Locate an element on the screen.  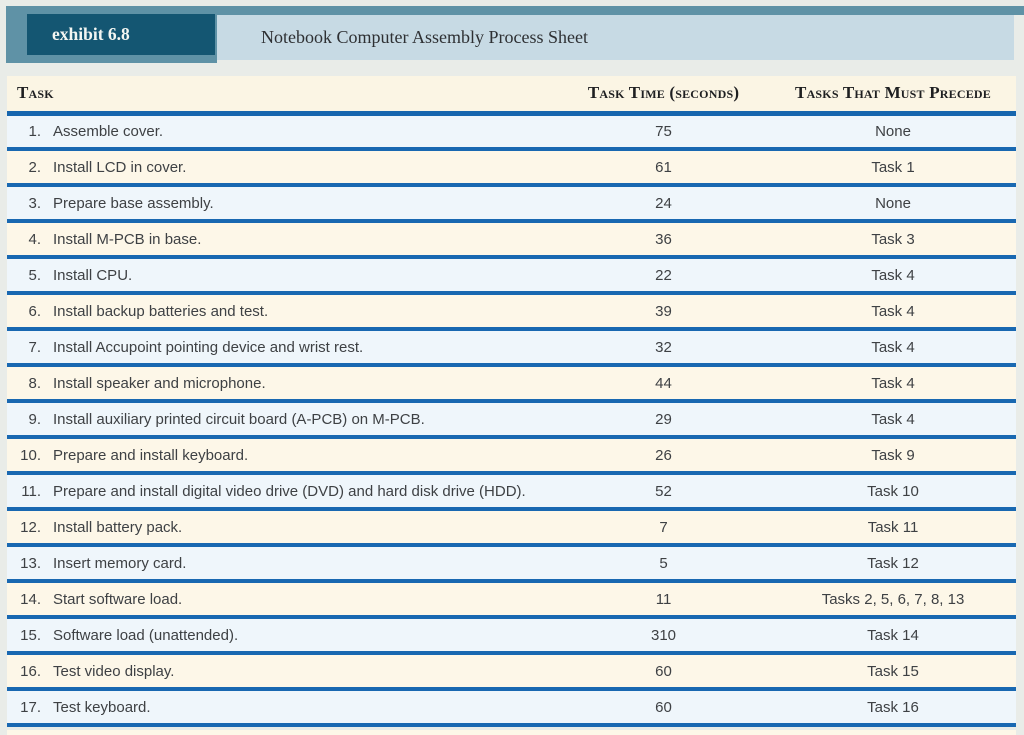
table-row: 16. Test video display. 60 Task 15 is located at coordinates (512, 672).